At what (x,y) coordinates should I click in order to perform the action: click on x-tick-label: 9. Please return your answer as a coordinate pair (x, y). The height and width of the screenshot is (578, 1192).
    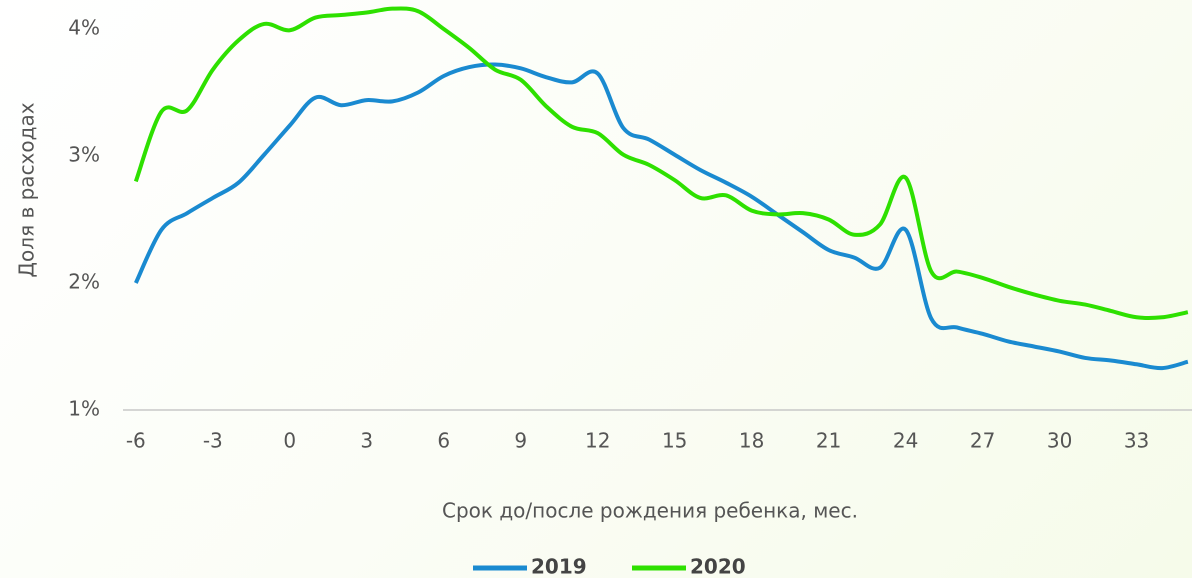
    Looking at the image, I should click on (520, 441).